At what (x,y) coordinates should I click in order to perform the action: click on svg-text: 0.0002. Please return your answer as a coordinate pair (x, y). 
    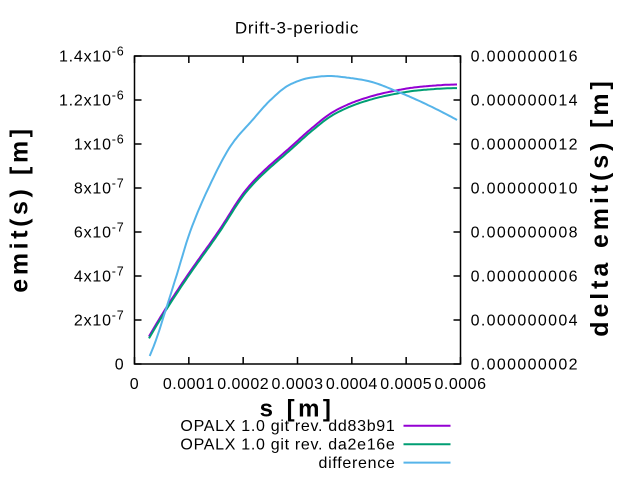
    Looking at the image, I should click on (243, 384).